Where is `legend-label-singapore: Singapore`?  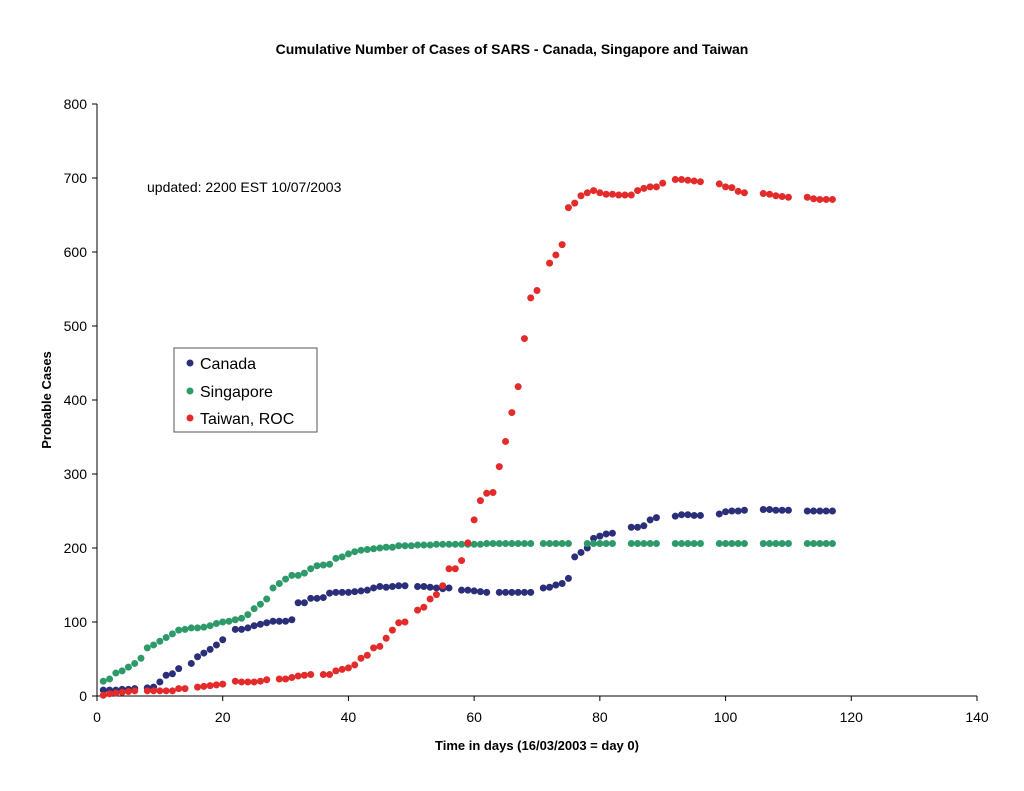
legend-label-singapore: Singapore is located at coordinates (236, 392).